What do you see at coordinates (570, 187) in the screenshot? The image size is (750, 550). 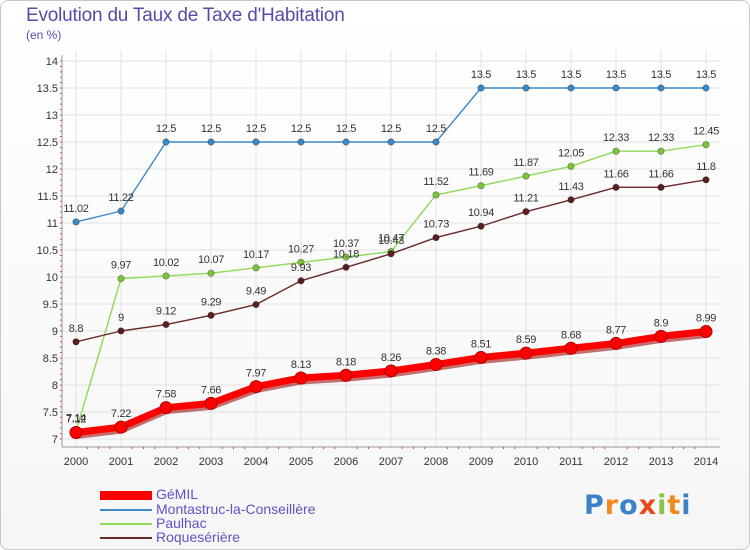 I see `data-label: 11.43` at bounding box center [570, 187].